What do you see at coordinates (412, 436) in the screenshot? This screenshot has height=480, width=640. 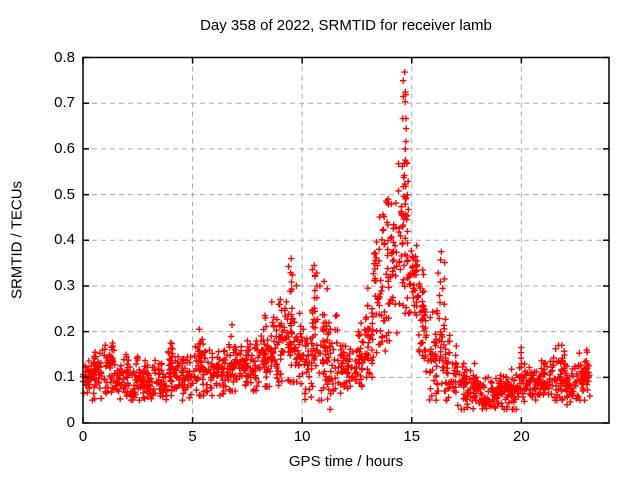 I see `x-tick-label: 15` at bounding box center [412, 436].